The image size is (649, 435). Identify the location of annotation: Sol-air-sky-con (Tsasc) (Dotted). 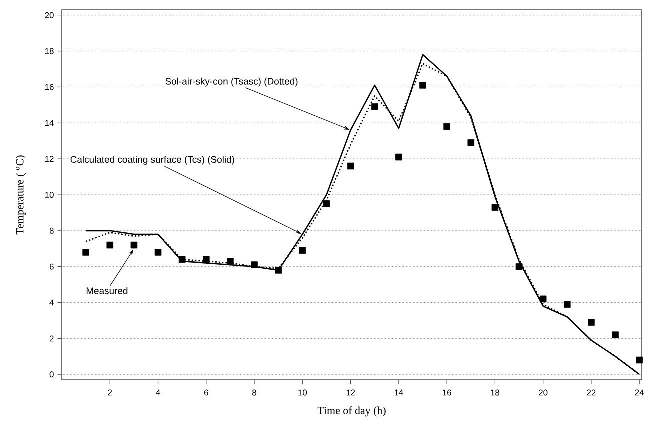
(232, 82).